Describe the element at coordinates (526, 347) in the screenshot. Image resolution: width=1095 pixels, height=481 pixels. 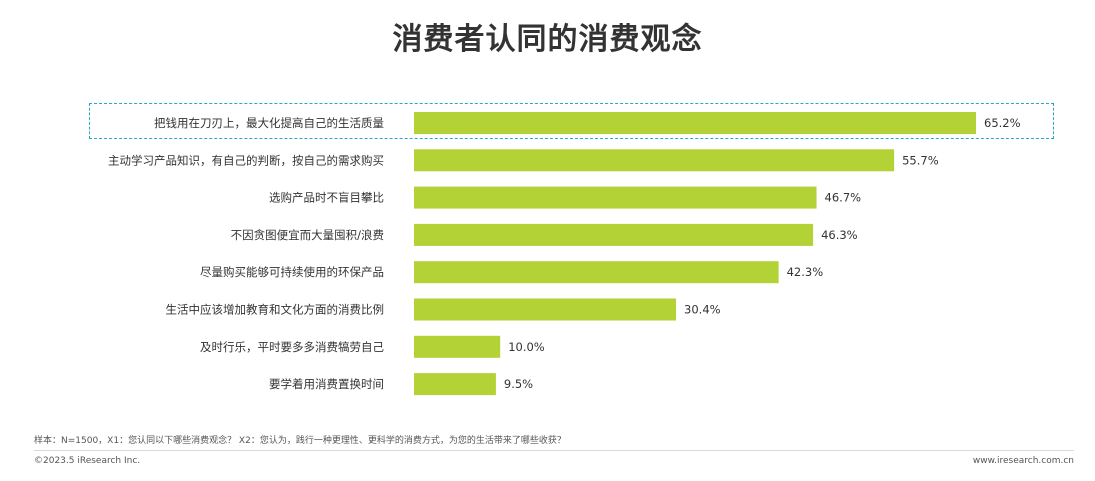
I see `value-label-6: 10.0%` at that location.